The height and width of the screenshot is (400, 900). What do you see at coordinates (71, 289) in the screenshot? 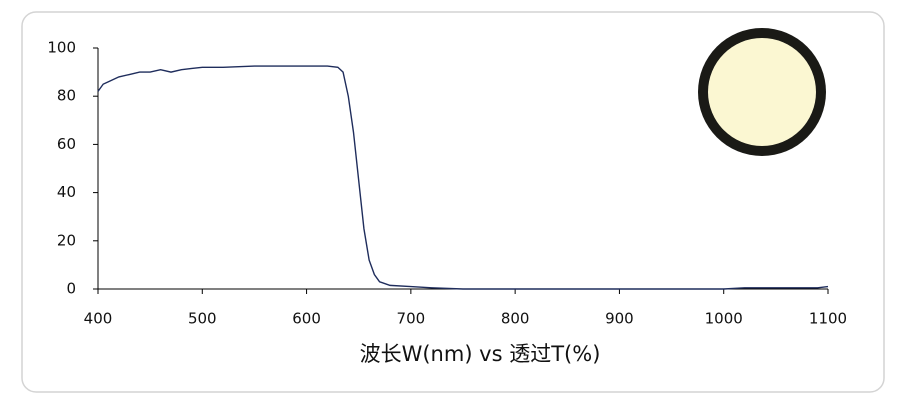
I see `y-tick-label: 0` at bounding box center [71, 289].